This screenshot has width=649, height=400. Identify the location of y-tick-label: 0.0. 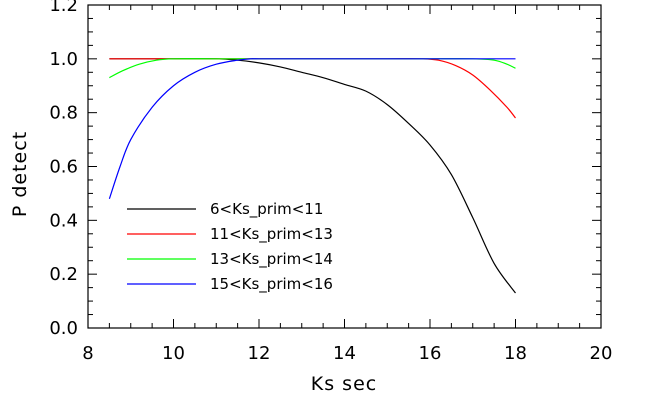
(63, 328).